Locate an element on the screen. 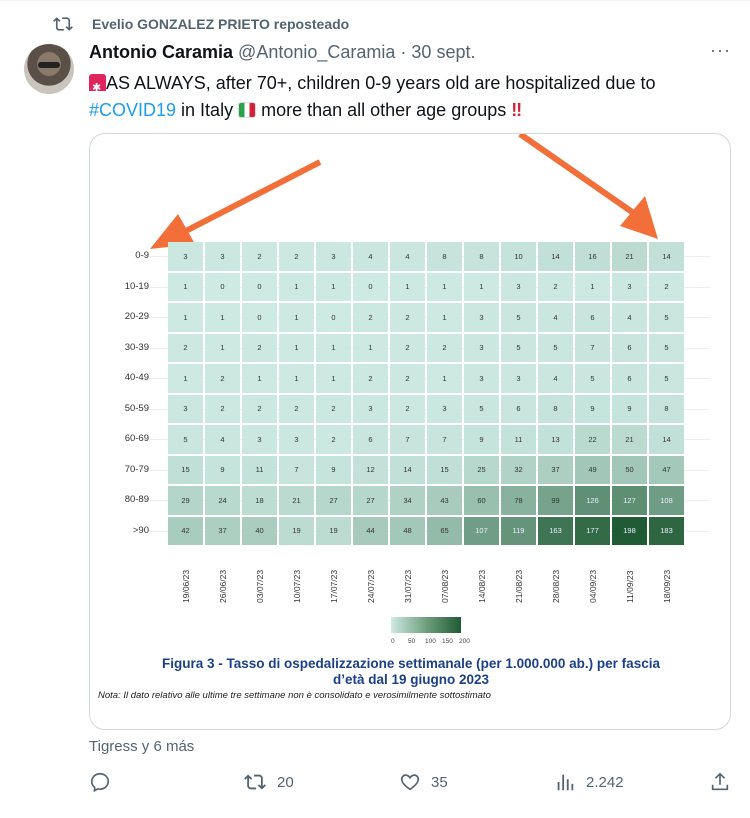 The height and width of the screenshot is (818, 750). heatmap-cell: 40 is located at coordinates (259, 530).